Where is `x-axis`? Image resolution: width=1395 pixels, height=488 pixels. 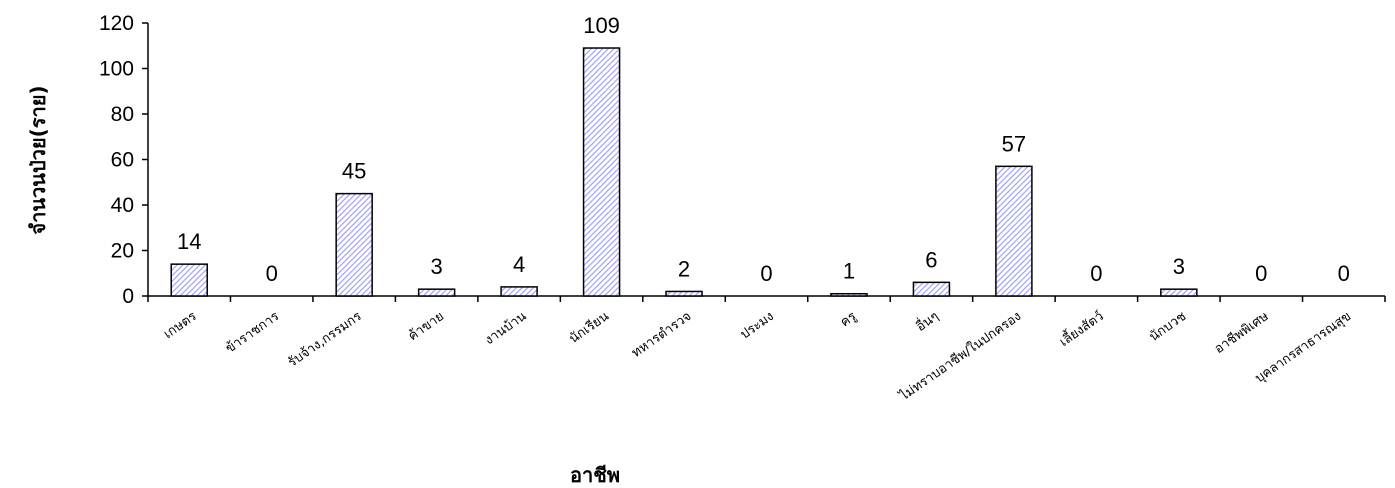
x-axis is located at coordinates (766, 298).